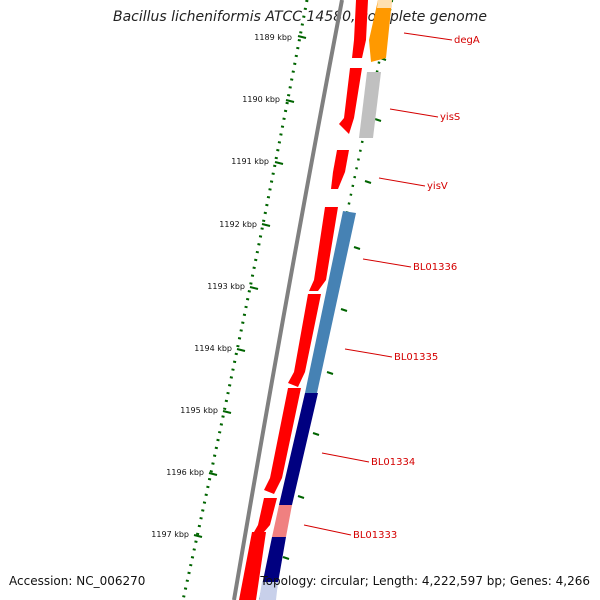  I want to click on label-leader-yisV, so click(402, 182).